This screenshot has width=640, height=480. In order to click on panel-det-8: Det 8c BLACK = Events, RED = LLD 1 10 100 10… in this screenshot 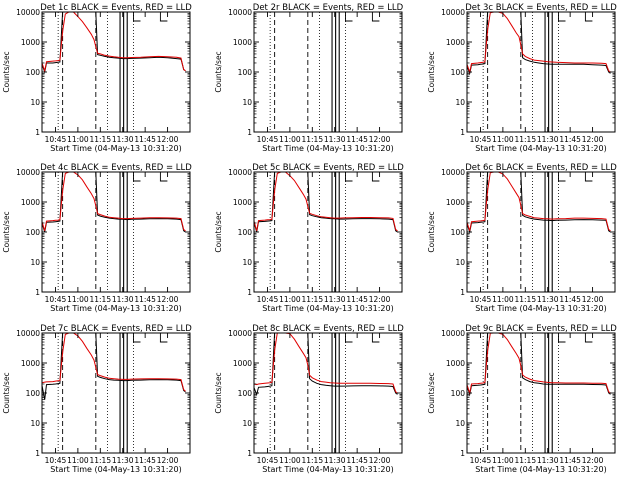, I will do `click(309, 399)`.